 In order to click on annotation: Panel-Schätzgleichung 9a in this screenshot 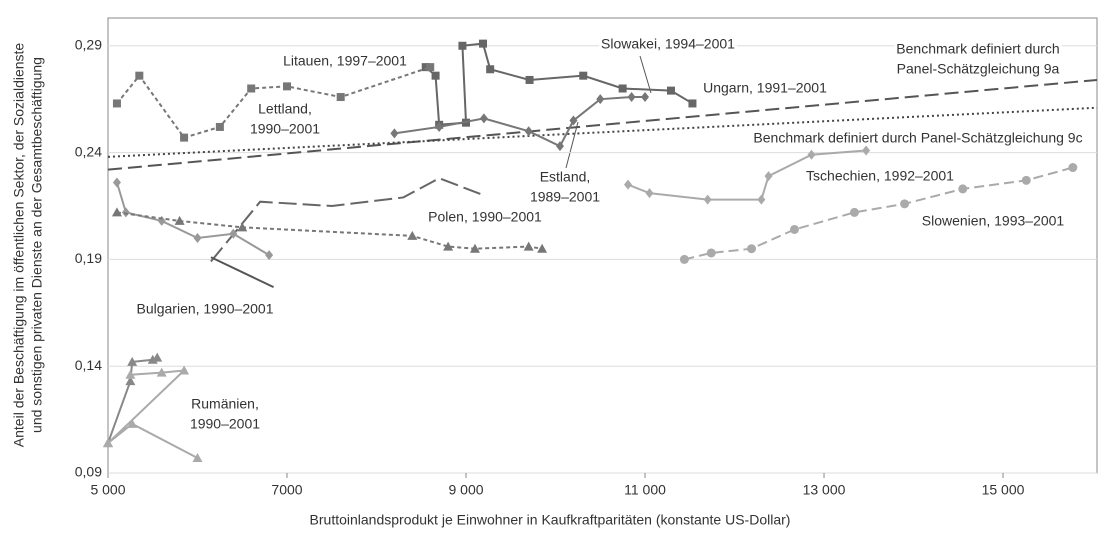, I will do `click(978, 69)`.